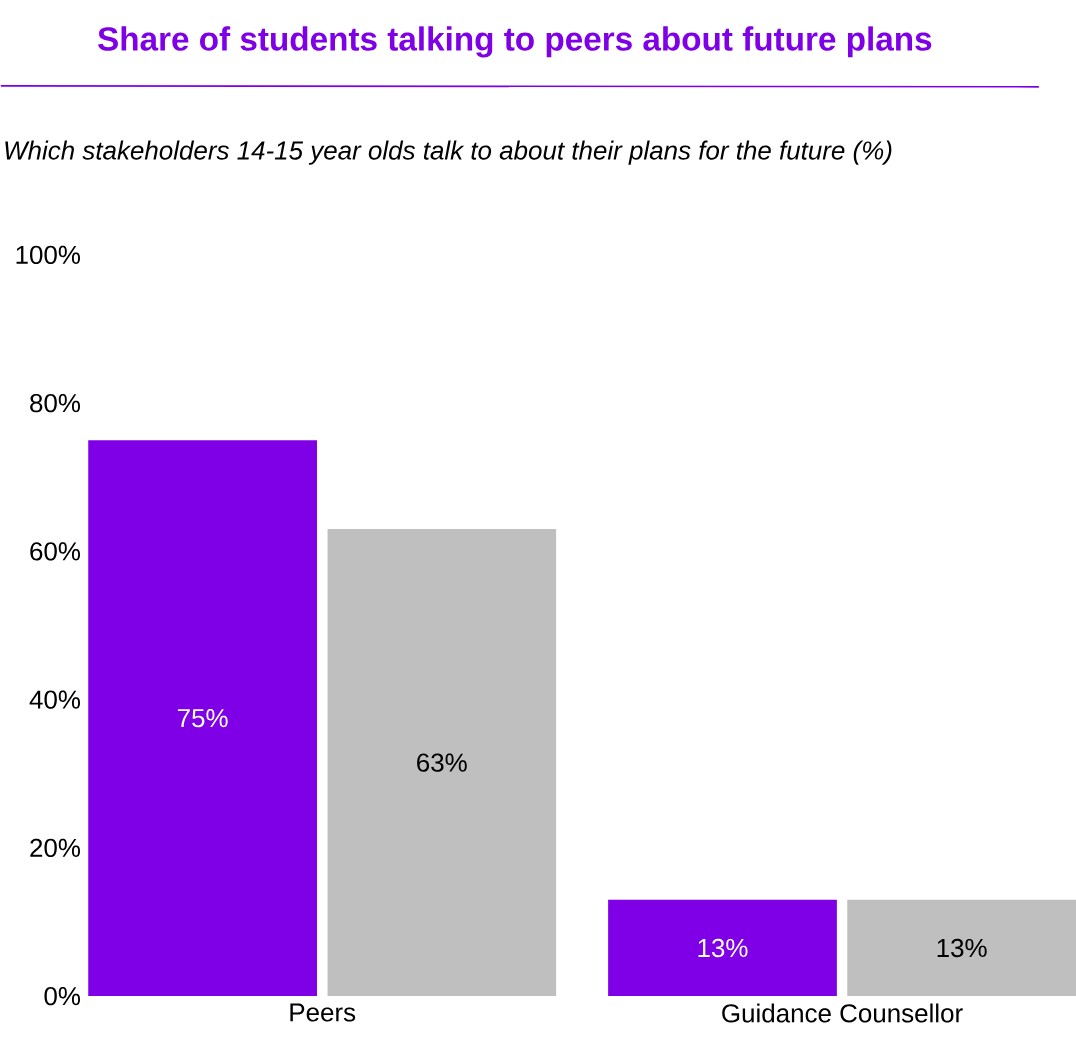 Image resolution: width=1076 pixels, height=1047 pixels. Describe the element at coordinates (55, 848) in the screenshot. I see `y-tick-label: 20%` at that location.